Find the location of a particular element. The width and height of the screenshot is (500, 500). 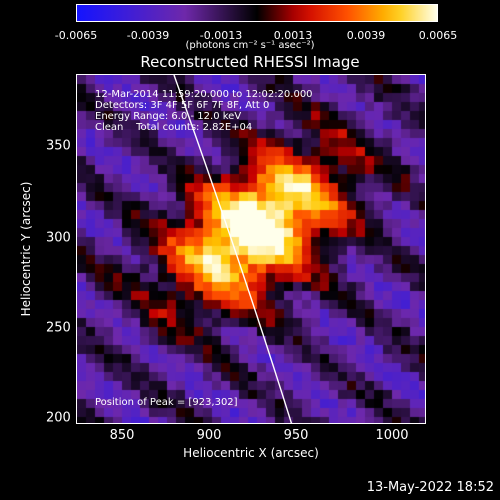

colorbar-tick: -0.0039 is located at coordinates (148, 35).